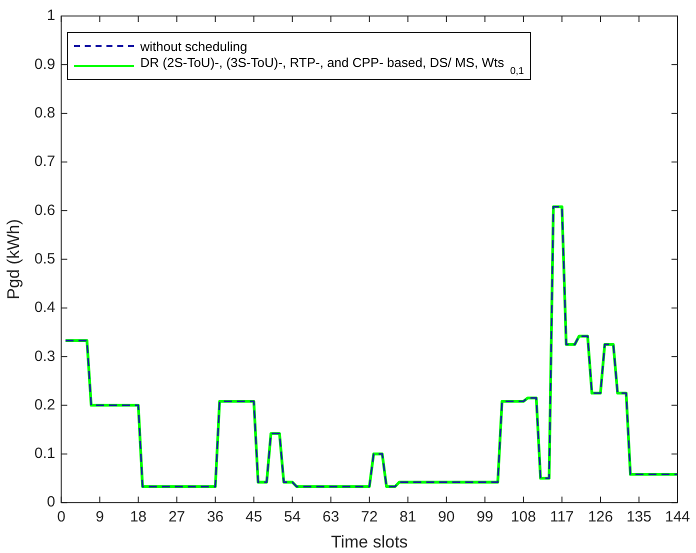 This screenshot has width=696, height=553. What do you see at coordinates (253, 517) in the screenshot?
I see `x-tick-label: 45` at bounding box center [253, 517].